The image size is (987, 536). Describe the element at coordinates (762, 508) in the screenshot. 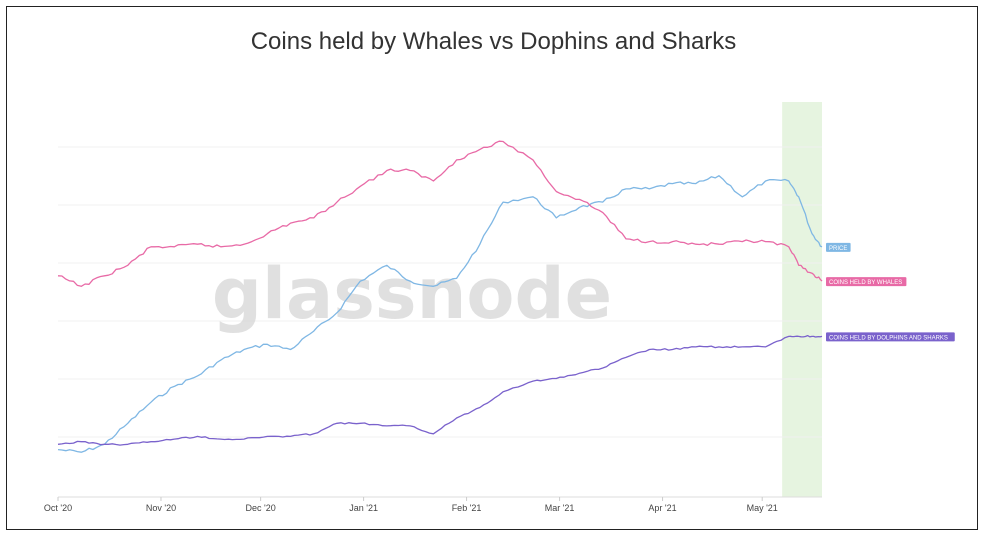

I see `x-tick-label: May '21` at that location.